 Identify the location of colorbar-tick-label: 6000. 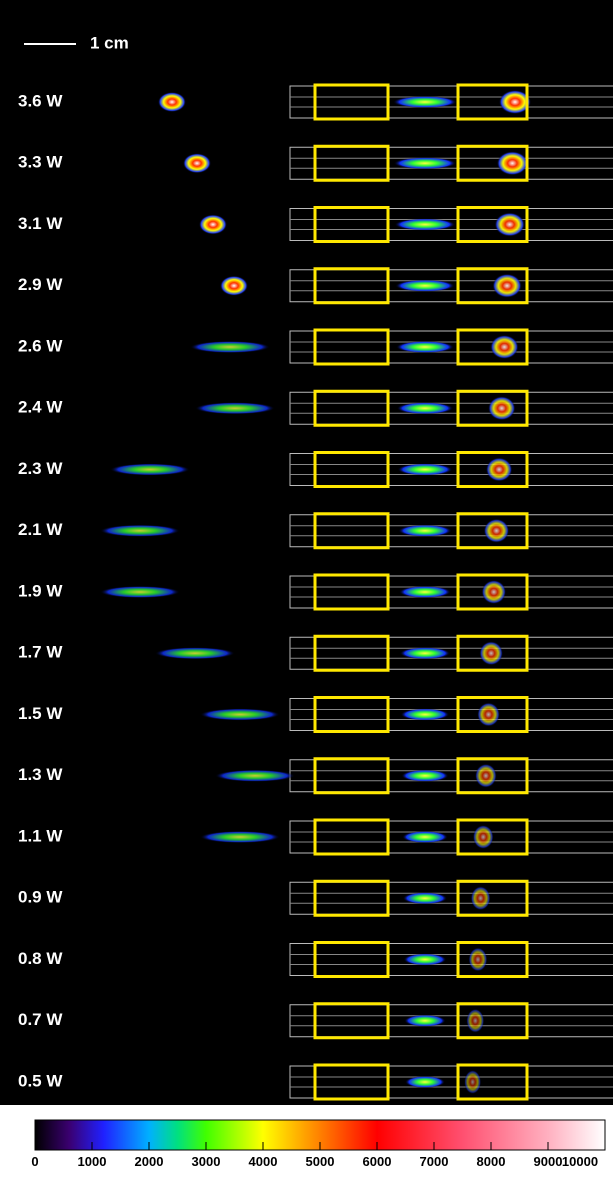
(377, 1161).